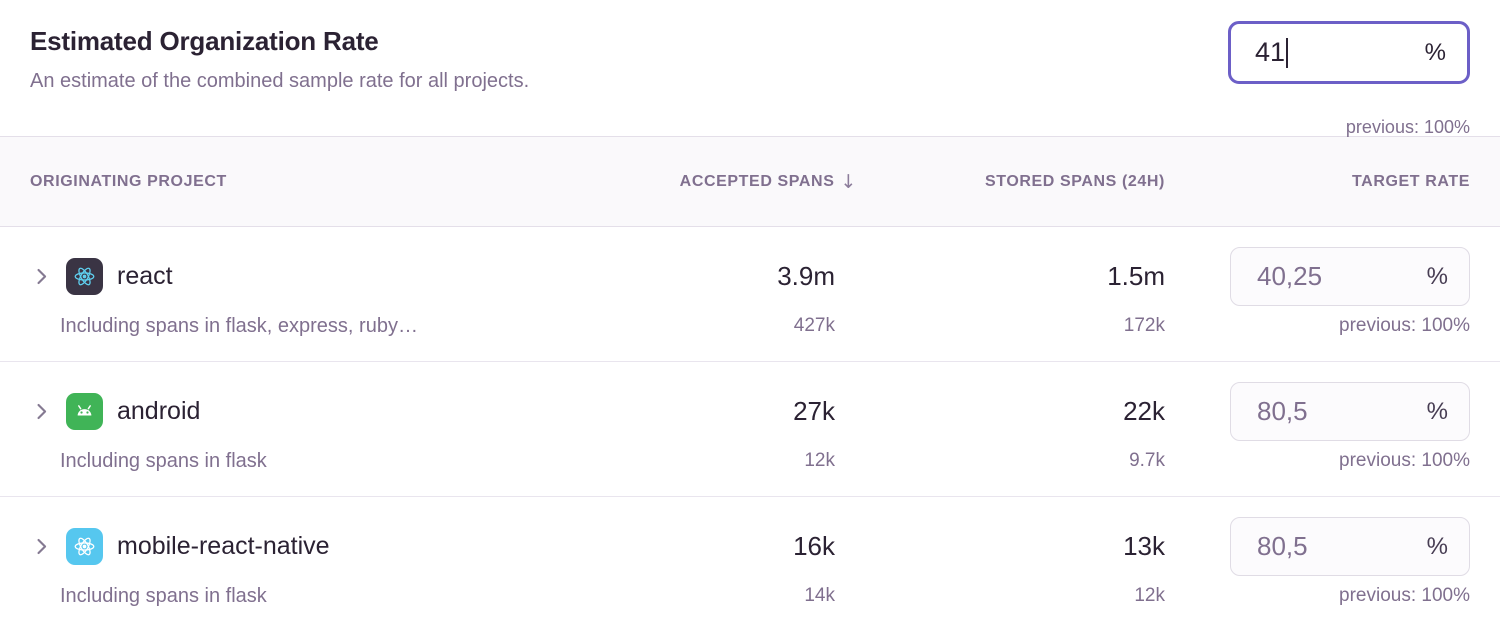 The height and width of the screenshot is (631, 1500). I want to click on stored-spans-value: 13k, so click(1144, 546).